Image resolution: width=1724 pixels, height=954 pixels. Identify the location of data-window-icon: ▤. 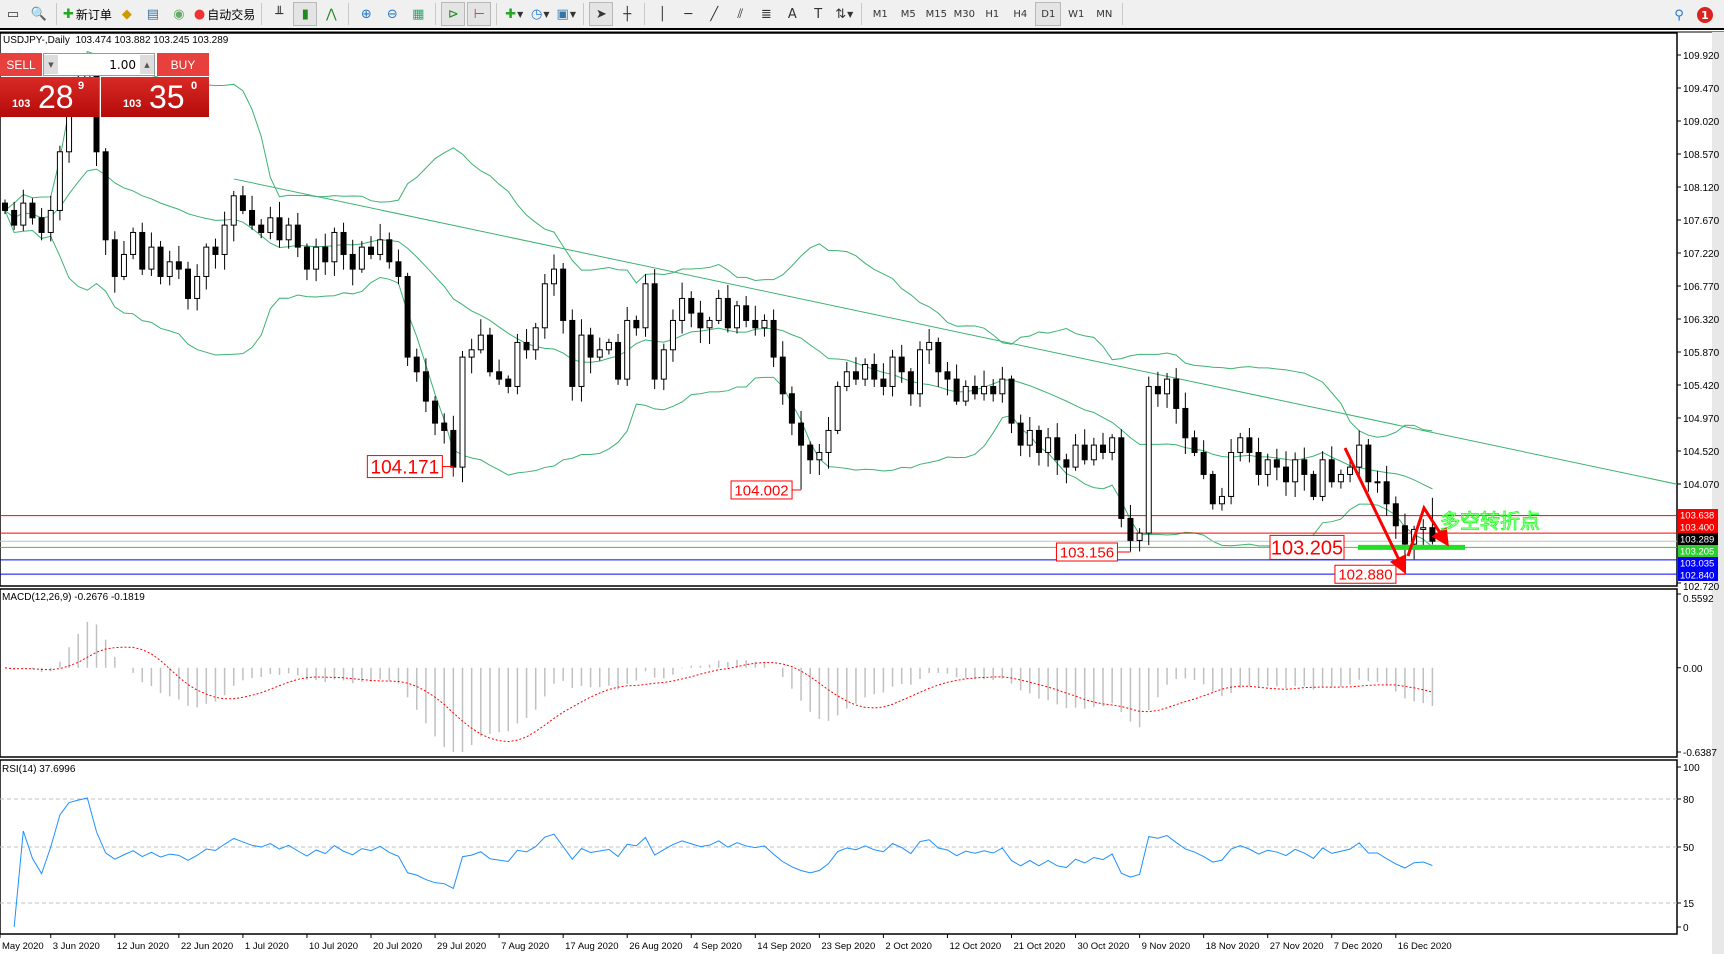
(153, 14).